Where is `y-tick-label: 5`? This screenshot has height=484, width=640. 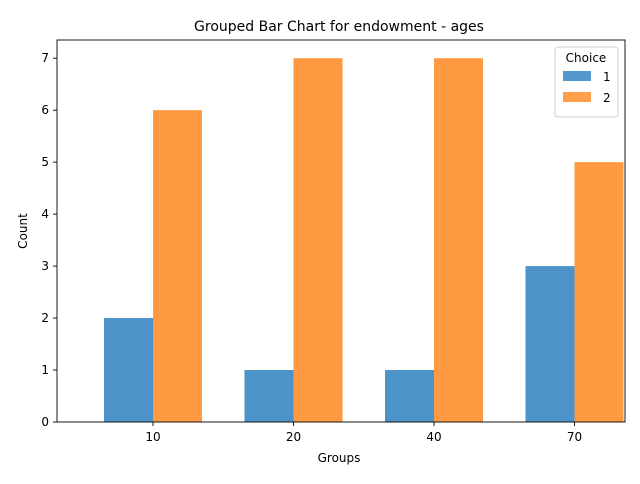 y-tick-label: 5 is located at coordinates (45, 162).